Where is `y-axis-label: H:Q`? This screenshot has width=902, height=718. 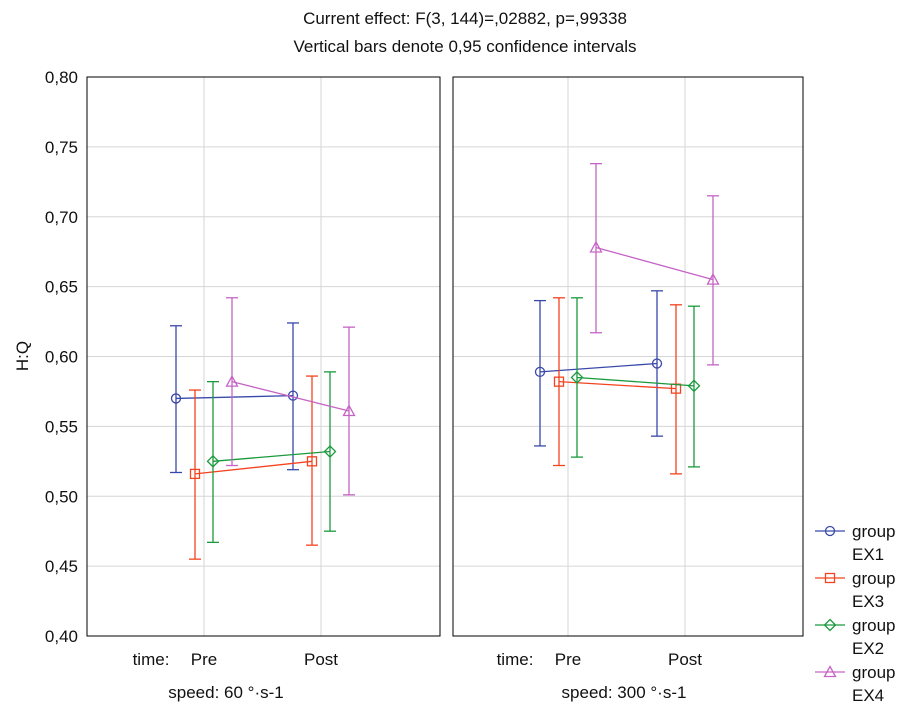 y-axis-label: H:Q is located at coordinates (22, 356).